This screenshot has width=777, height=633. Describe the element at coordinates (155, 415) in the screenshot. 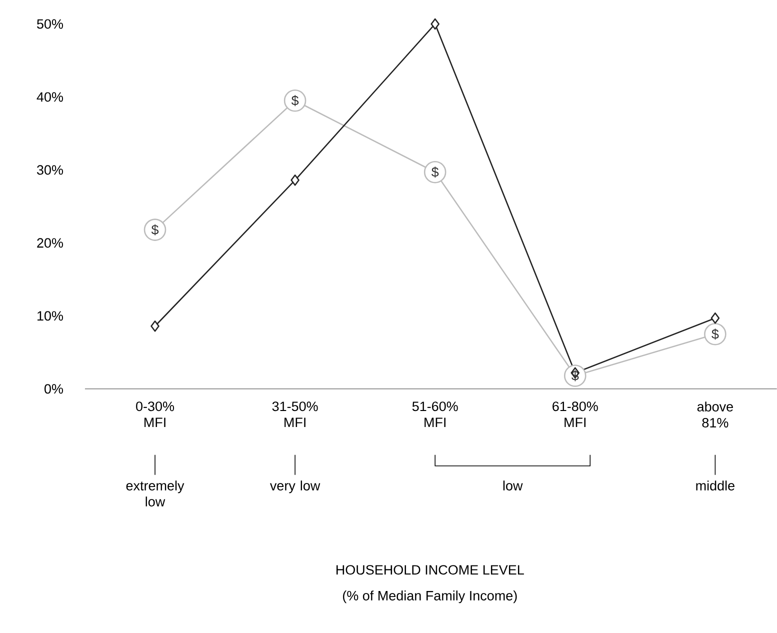

I see `x-tick-label: 0-30% MFI` at that location.